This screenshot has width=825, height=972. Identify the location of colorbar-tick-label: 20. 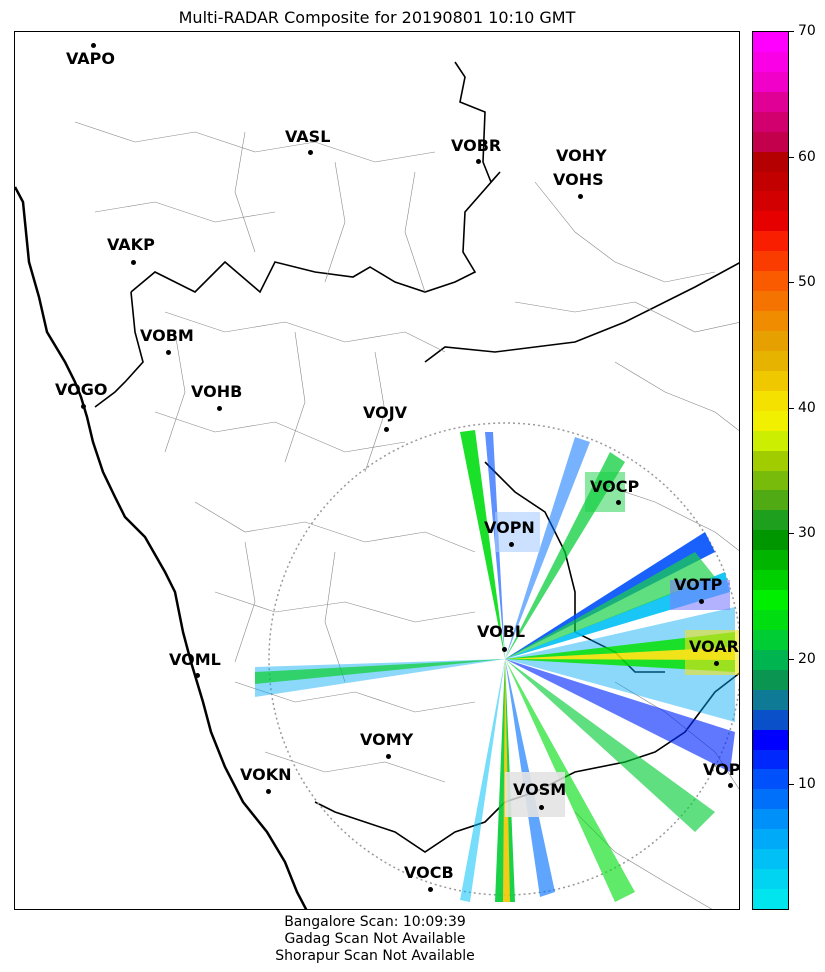
(807, 658).